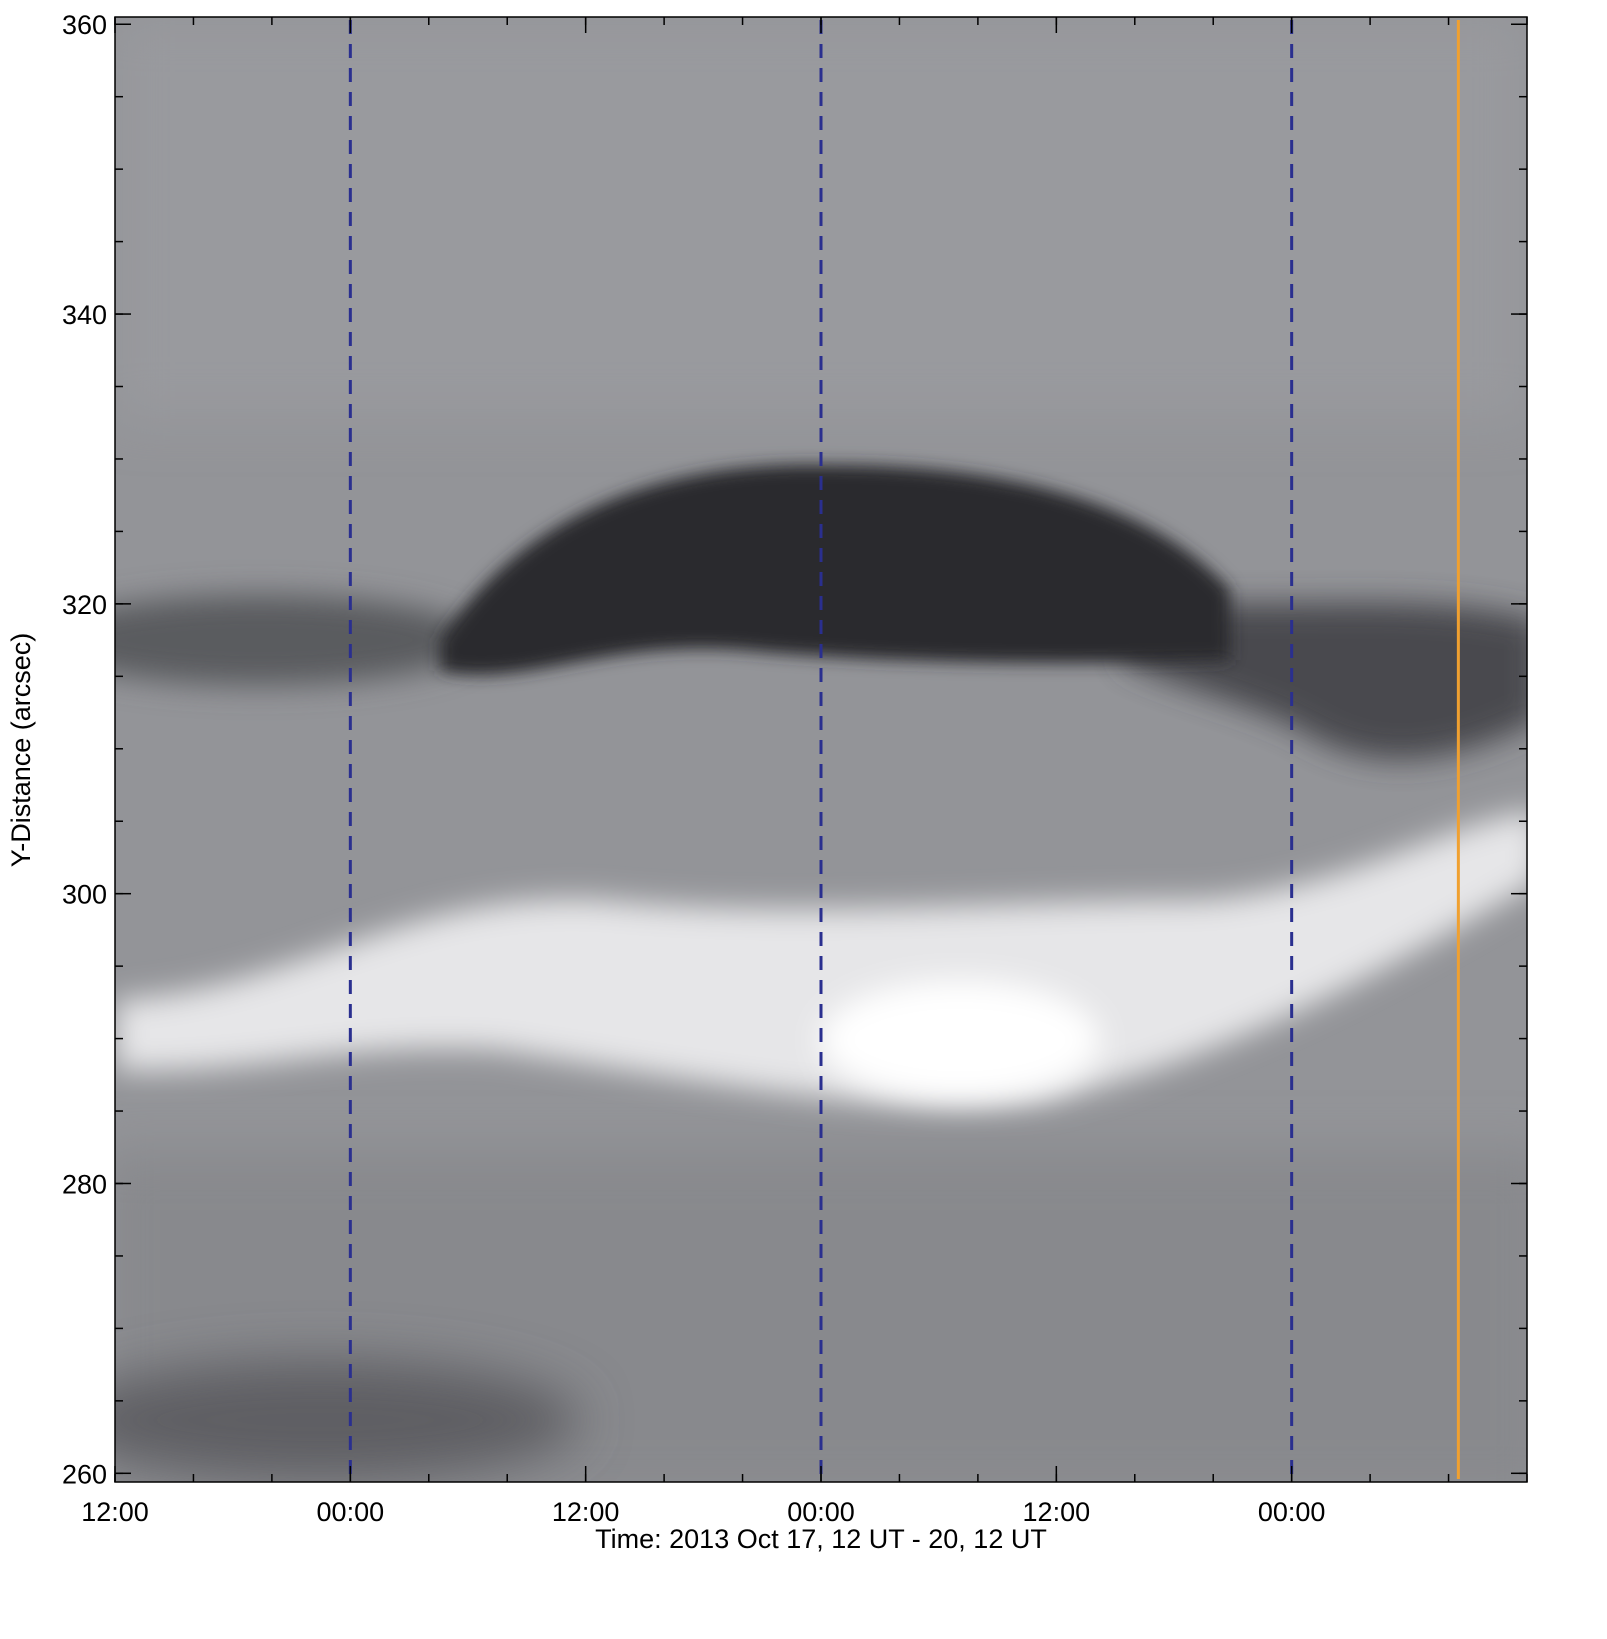 The width and height of the screenshot is (1607, 1639). Describe the element at coordinates (84, 1184) in the screenshot. I see `y-tick-label: 280` at that location.